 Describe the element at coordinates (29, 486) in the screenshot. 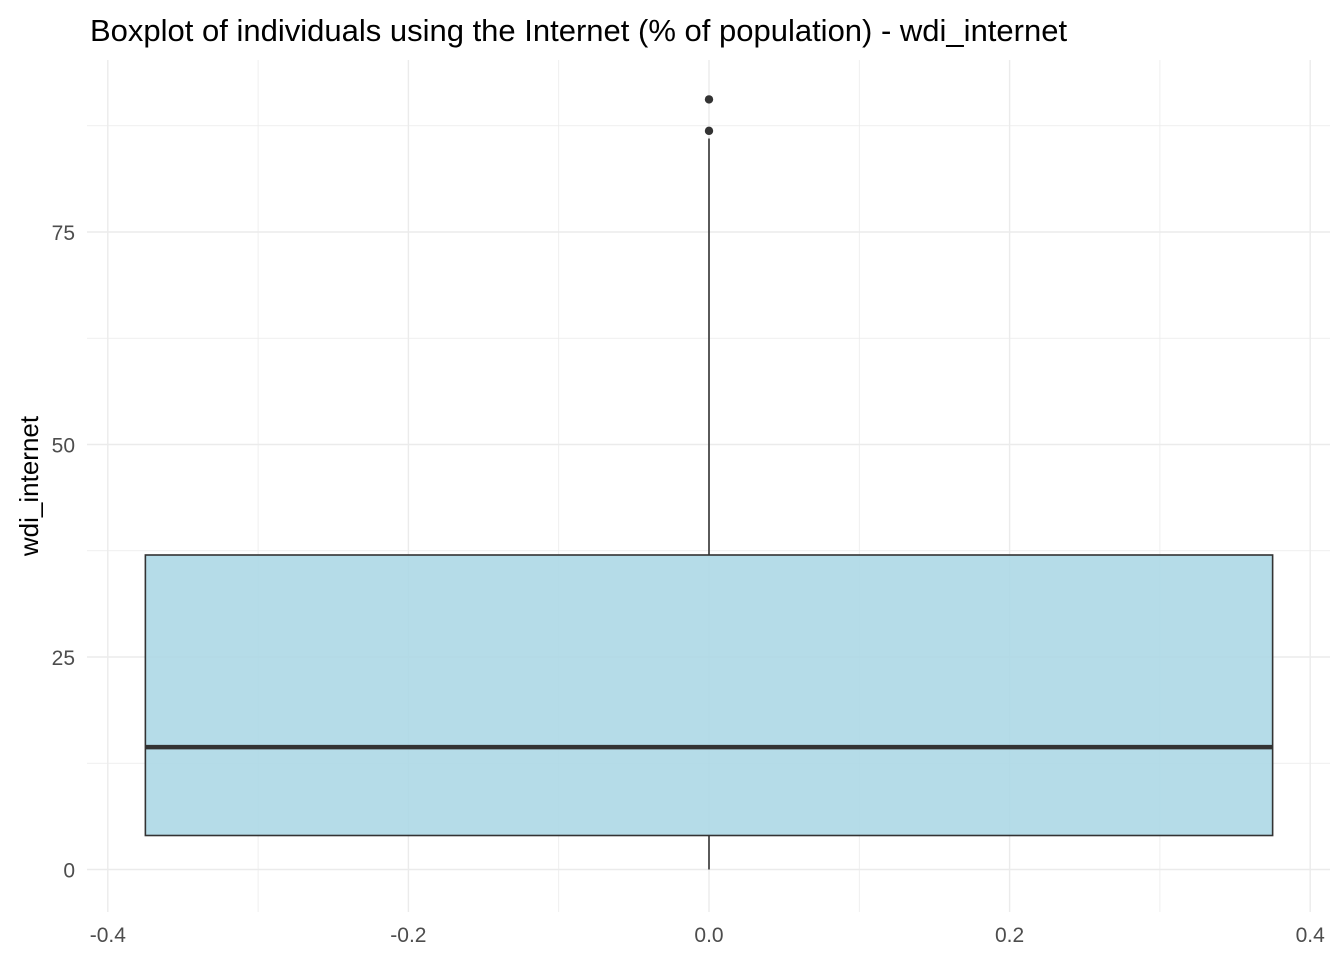

I see `y-axis-title: wdi_internet` at that location.